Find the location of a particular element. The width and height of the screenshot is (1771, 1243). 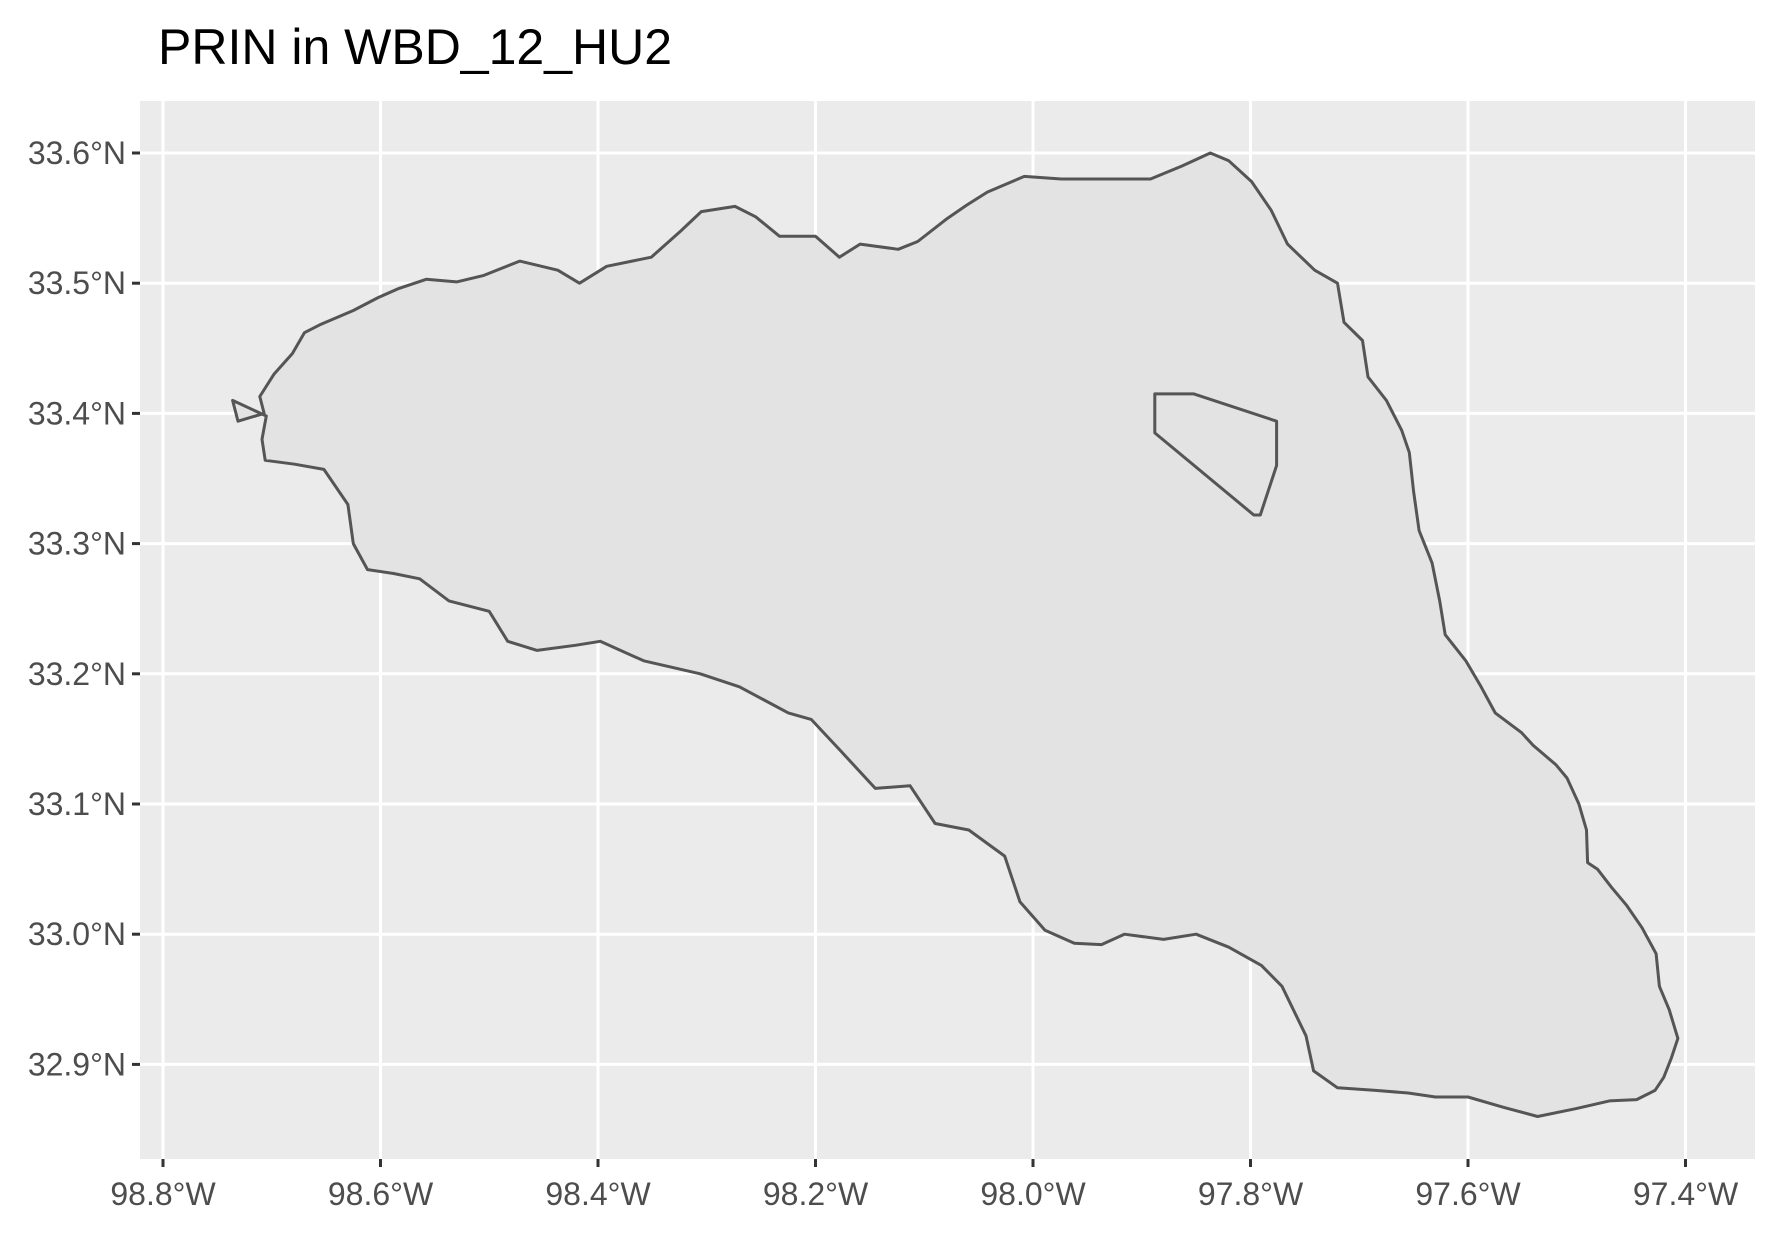

x-tick-label: 98.8°W is located at coordinates (163, 1194).